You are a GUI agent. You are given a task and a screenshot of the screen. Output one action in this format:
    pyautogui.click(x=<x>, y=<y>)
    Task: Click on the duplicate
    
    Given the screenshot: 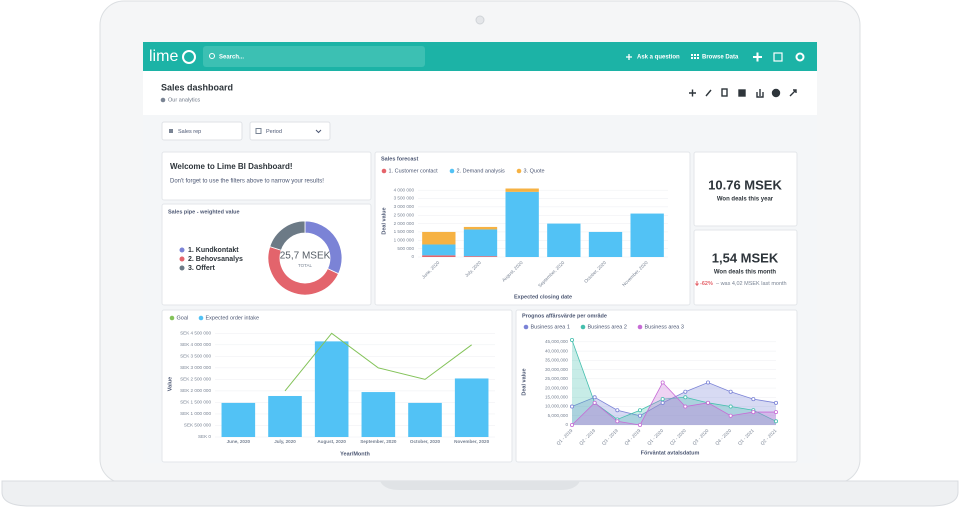 What is the action you would take?
    pyautogui.click(x=742, y=93)
    